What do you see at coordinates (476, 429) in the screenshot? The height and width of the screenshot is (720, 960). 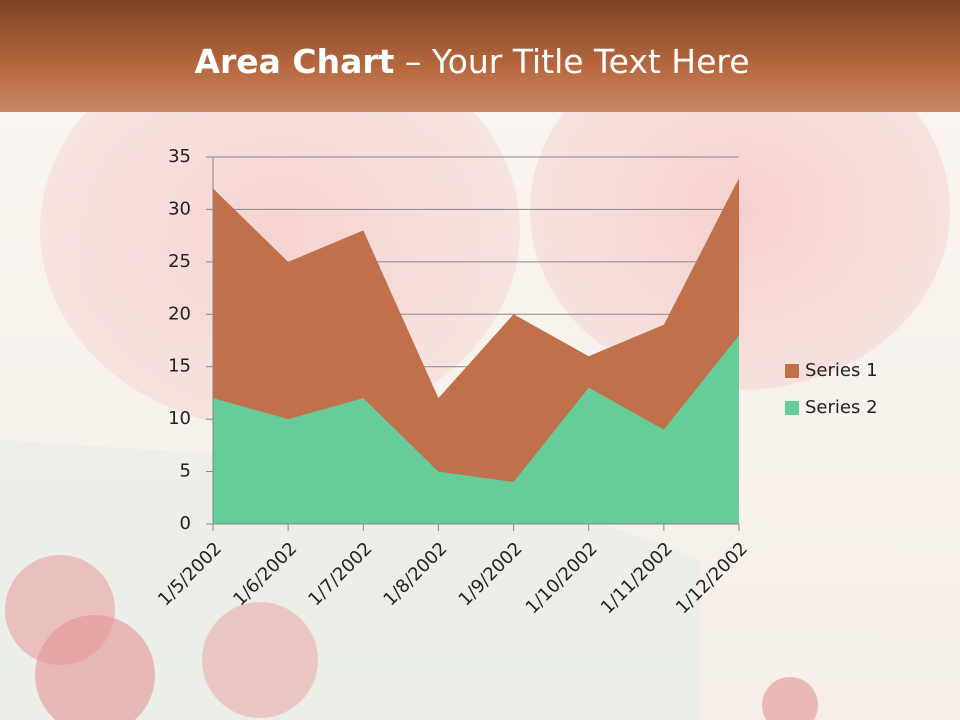 I see `area` at bounding box center [476, 429].